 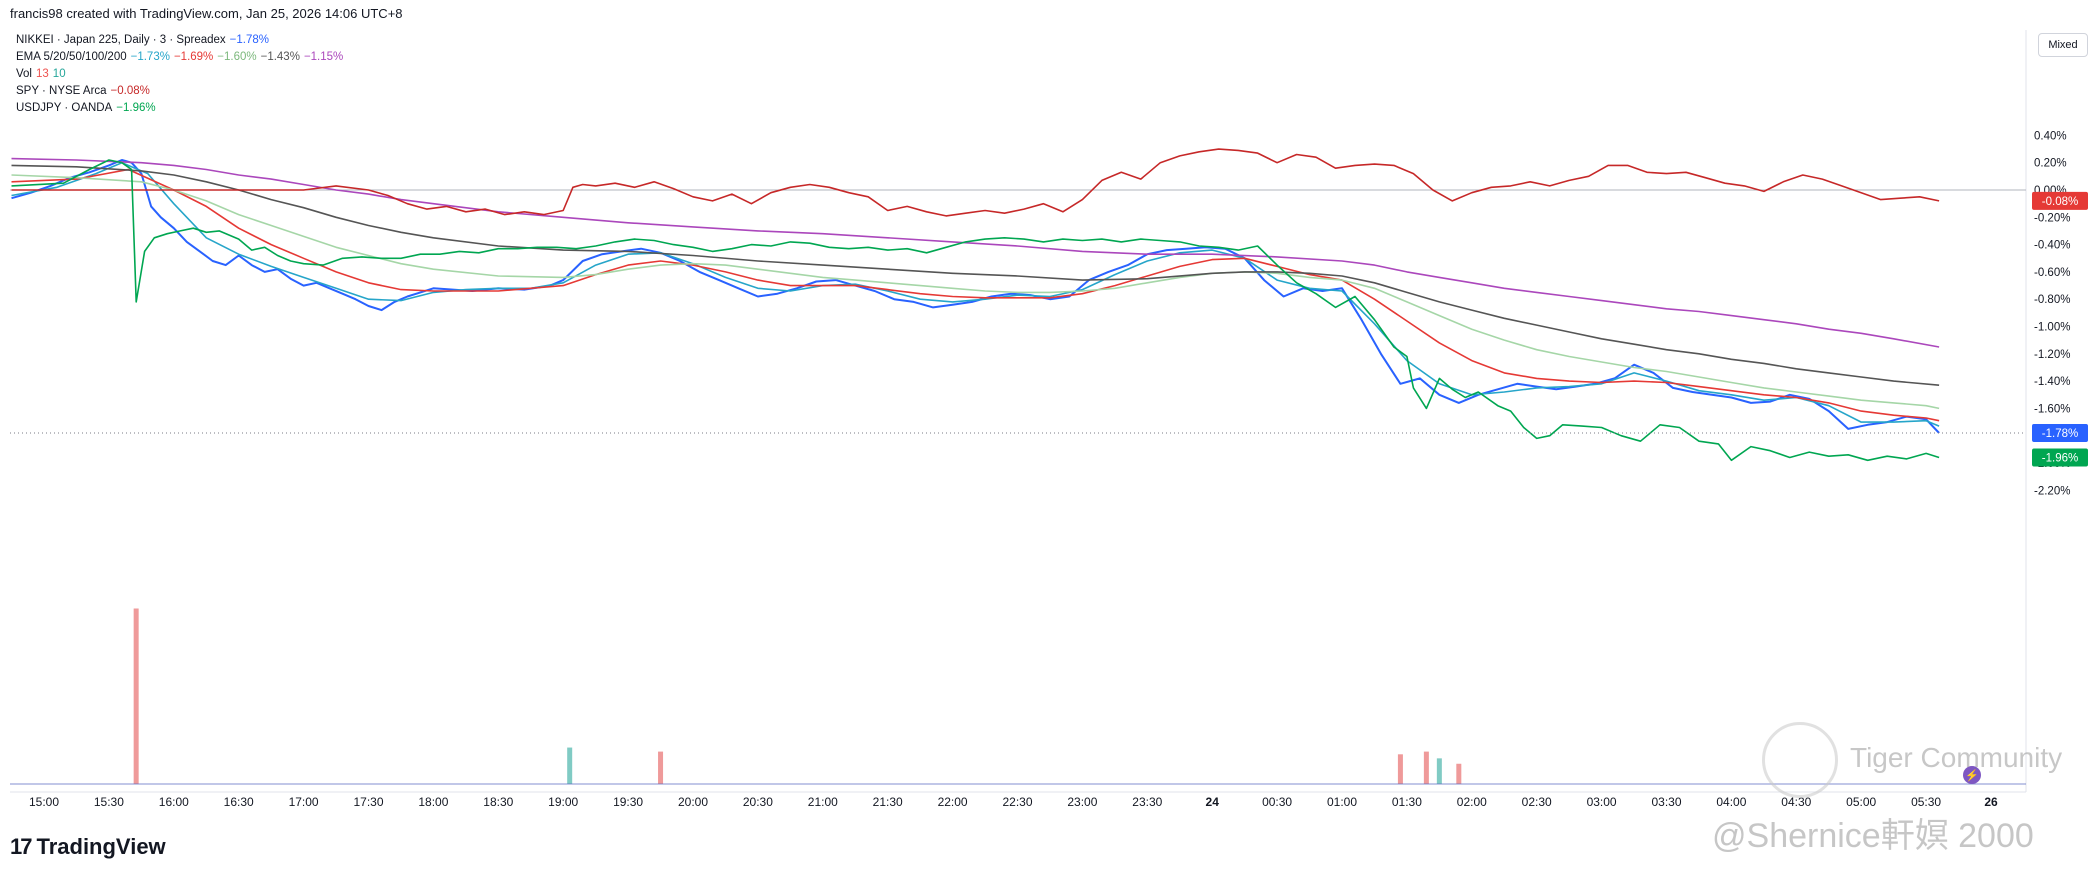 What do you see at coordinates (2052, 382) in the screenshot?
I see `y-tick-label: -1.40%` at bounding box center [2052, 382].